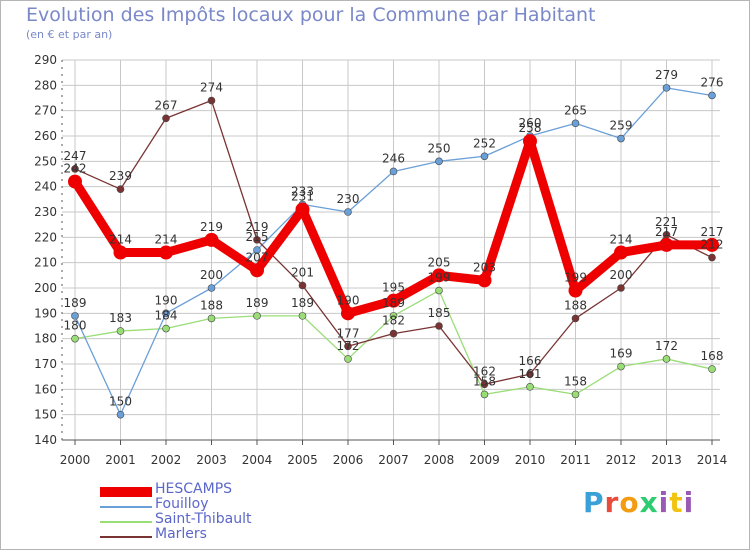 This screenshot has height=550, width=750. I want to click on point-saint-thibault-2000, so click(75, 338).